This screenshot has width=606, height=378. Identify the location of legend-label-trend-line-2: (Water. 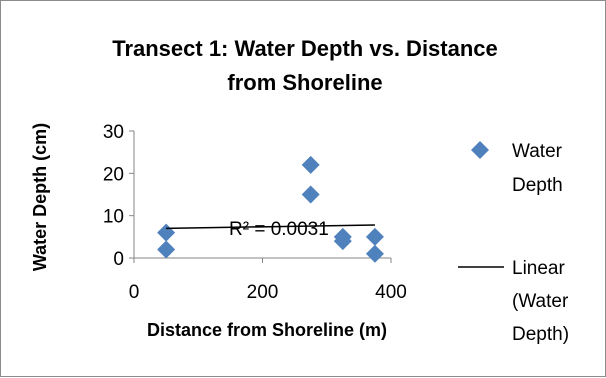
(540, 301).